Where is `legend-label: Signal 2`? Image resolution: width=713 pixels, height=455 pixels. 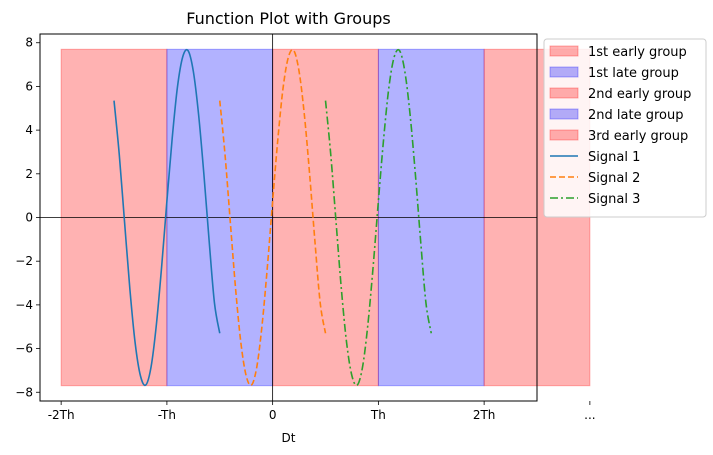 legend-label: Signal 2 is located at coordinates (614, 178).